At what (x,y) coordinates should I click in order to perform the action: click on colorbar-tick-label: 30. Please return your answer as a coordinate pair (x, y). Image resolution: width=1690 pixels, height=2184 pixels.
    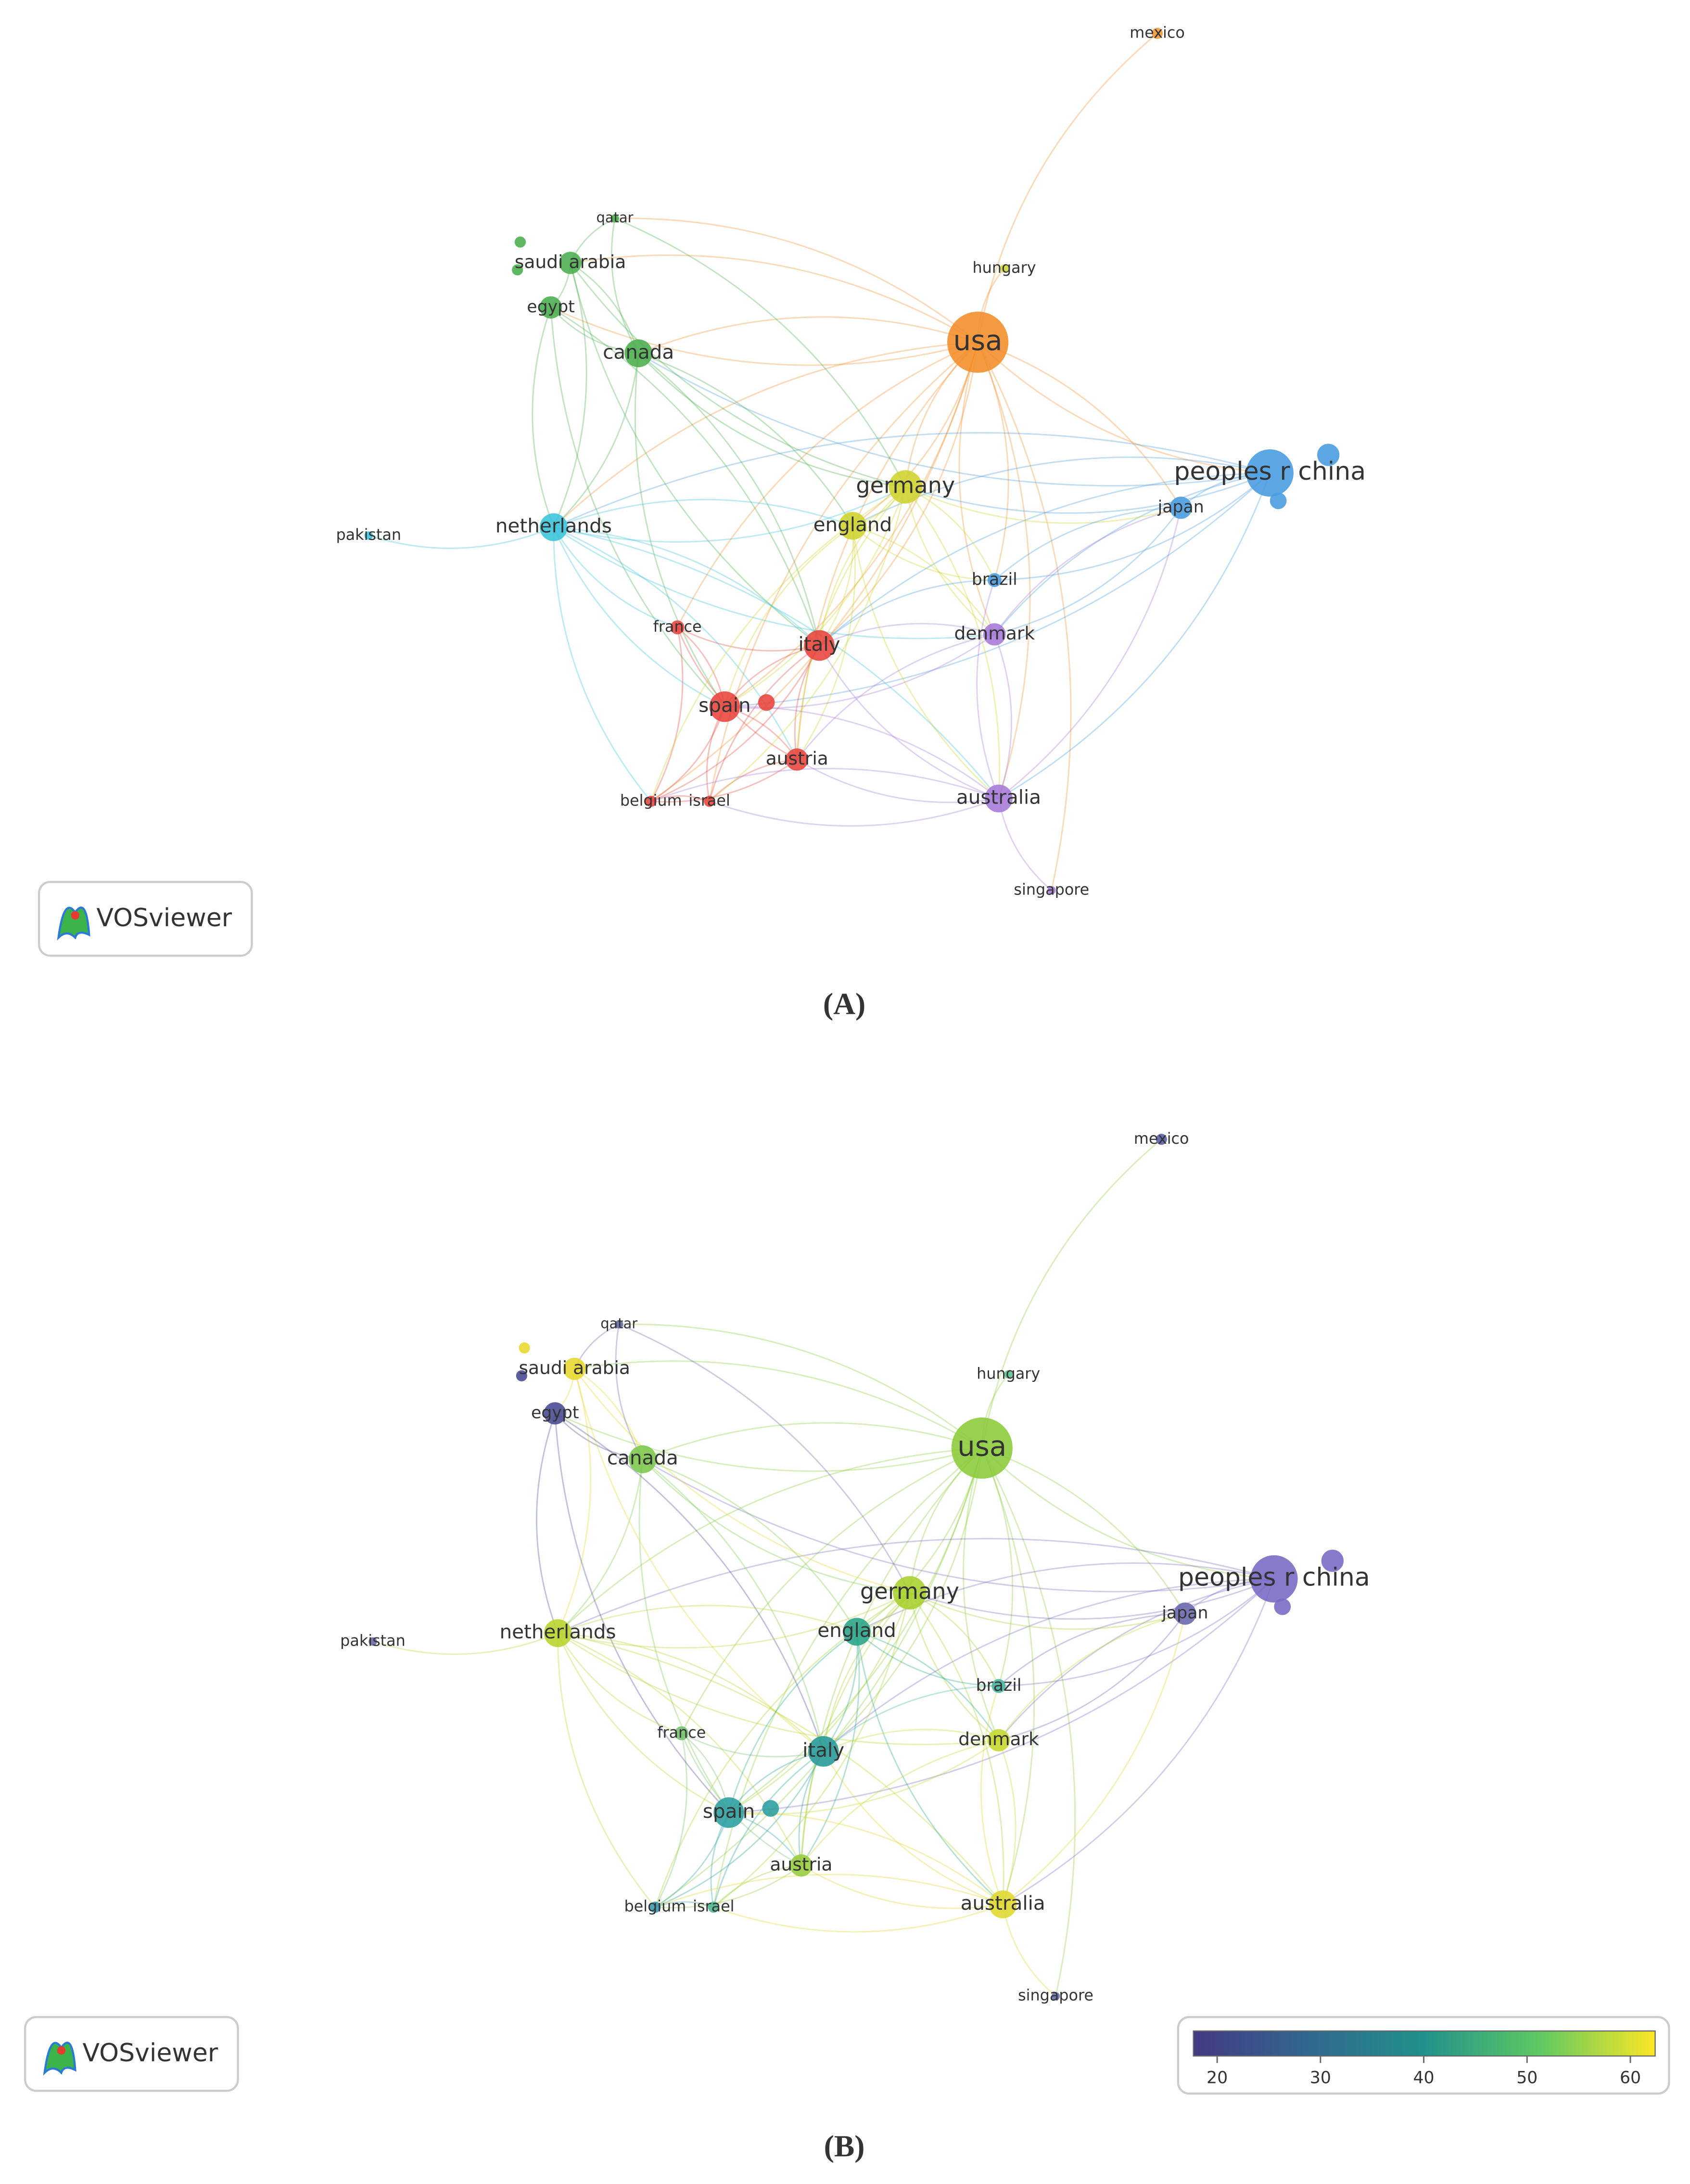
    Looking at the image, I should click on (1320, 2077).